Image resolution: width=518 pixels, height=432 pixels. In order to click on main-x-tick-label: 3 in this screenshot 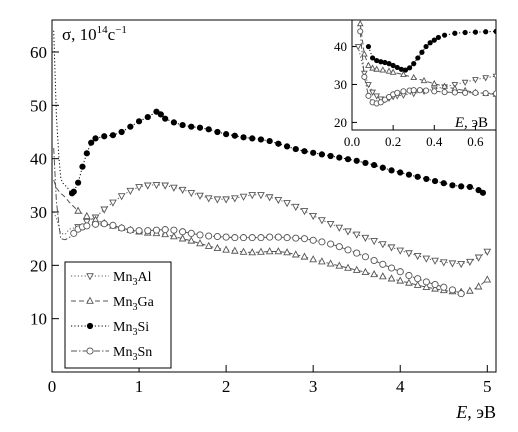, I will do `click(313, 386)`.